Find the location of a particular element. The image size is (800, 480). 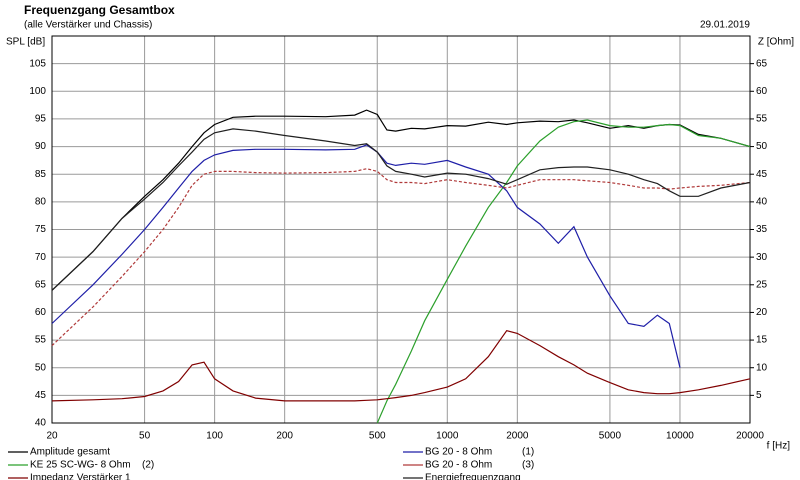

chart-subtitle: (alle Verstärker und Chassis) is located at coordinates (88, 25).